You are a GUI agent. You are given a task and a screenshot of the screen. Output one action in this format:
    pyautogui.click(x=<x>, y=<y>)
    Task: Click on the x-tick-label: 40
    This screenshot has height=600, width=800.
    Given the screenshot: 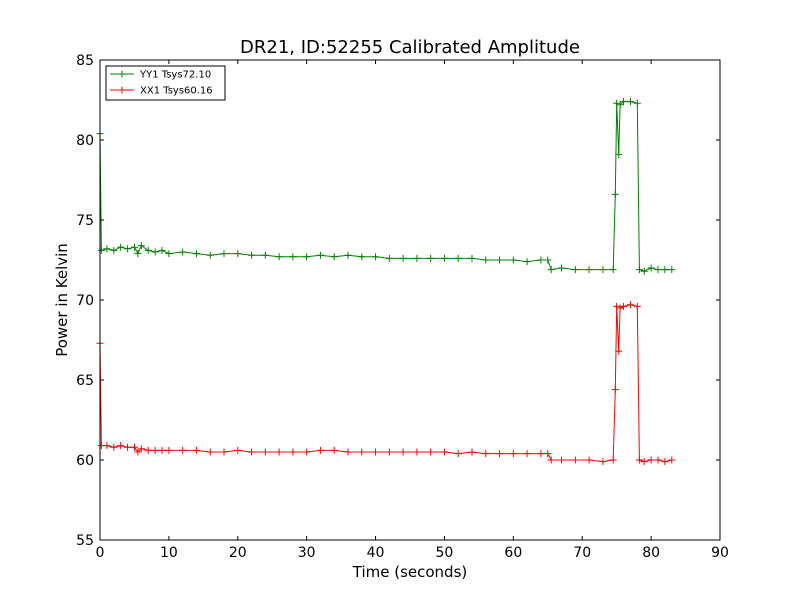 What is the action you would take?
    pyautogui.click(x=376, y=553)
    